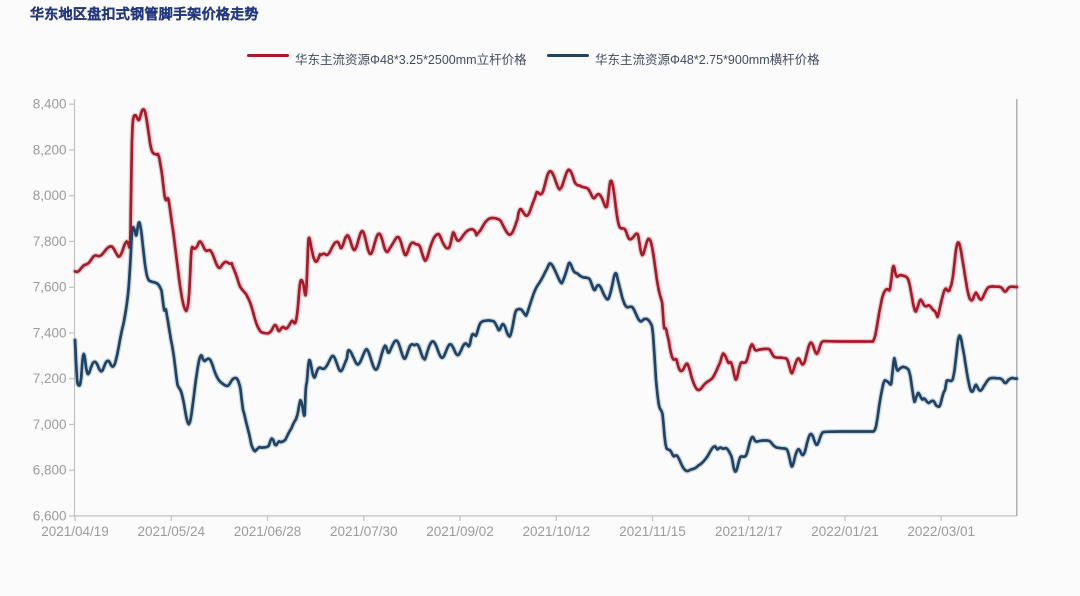 The image size is (1080, 596). I want to click on svg-text: 7,800, so click(50, 241).